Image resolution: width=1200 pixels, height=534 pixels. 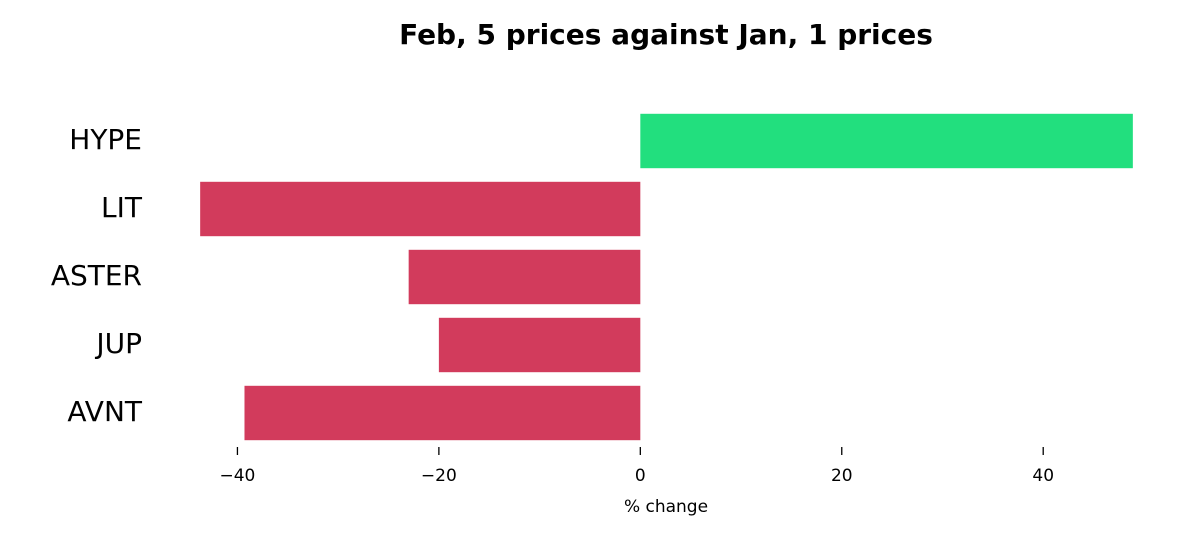 I want to click on x-tick-label: 40, so click(x=1043, y=476).